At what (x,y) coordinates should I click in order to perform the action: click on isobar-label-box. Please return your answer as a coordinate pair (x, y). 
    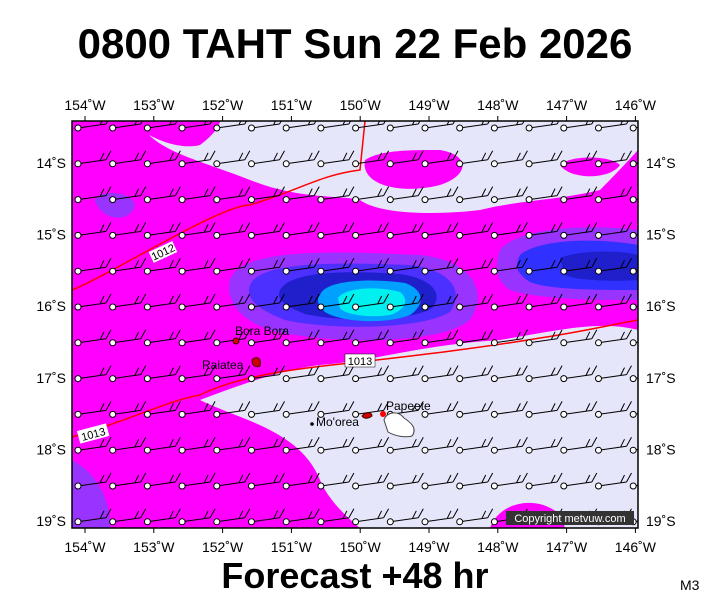
    Looking at the image, I should click on (93, 433).